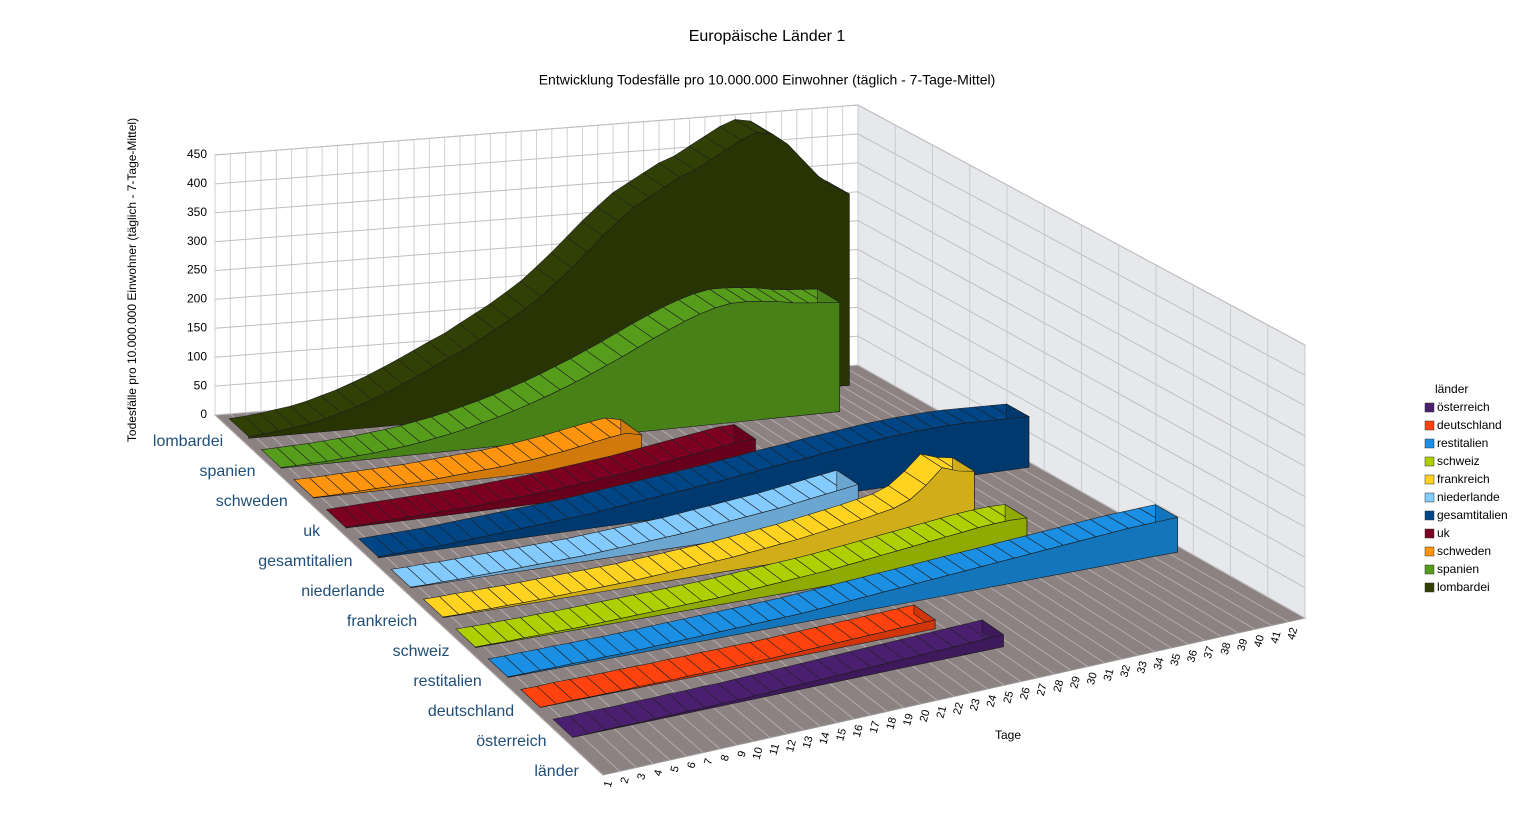 This screenshot has width=1534, height=819. What do you see at coordinates (511, 741) in the screenshot?
I see `z-tick-label: österreich` at bounding box center [511, 741].